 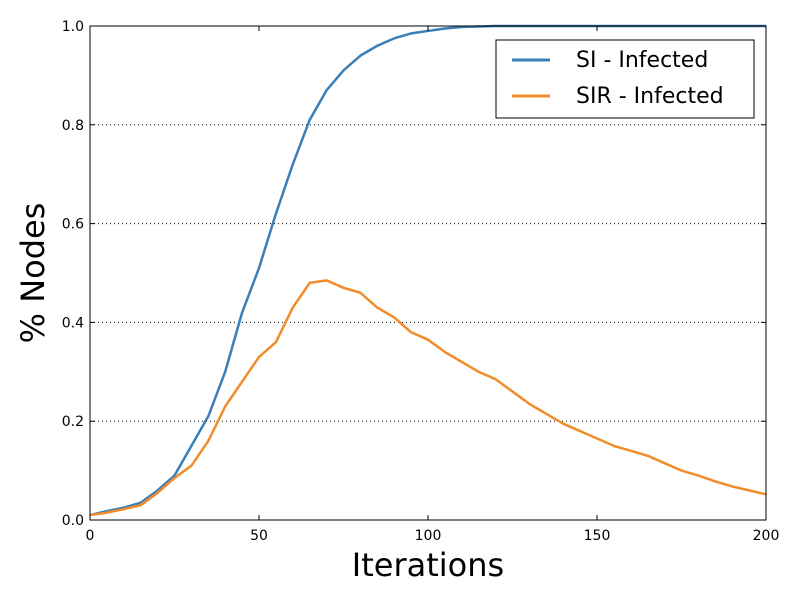 What do you see at coordinates (90, 536) in the screenshot?
I see `x-tick-label-0: 0` at bounding box center [90, 536].